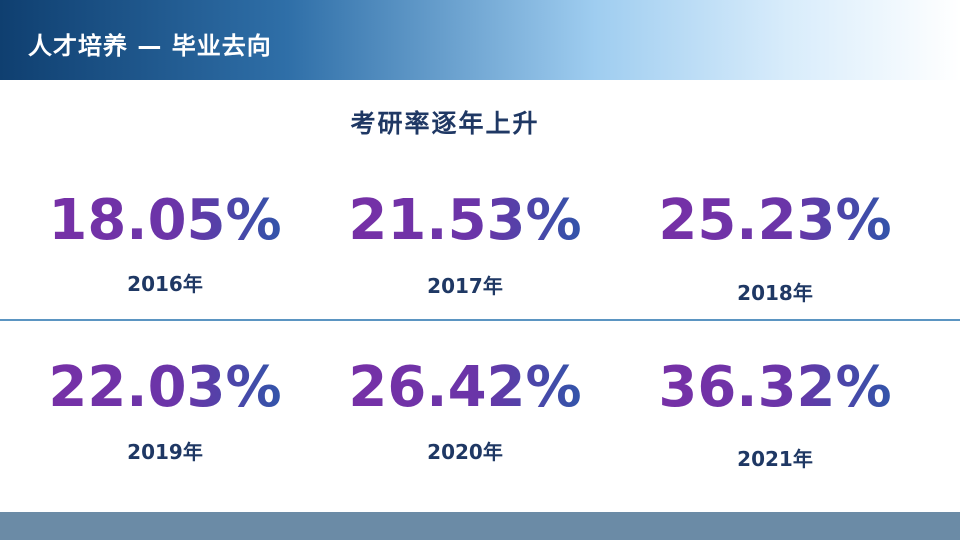  What do you see at coordinates (465, 387) in the screenshot?
I see `stat-value: 26.42%` at bounding box center [465, 387].